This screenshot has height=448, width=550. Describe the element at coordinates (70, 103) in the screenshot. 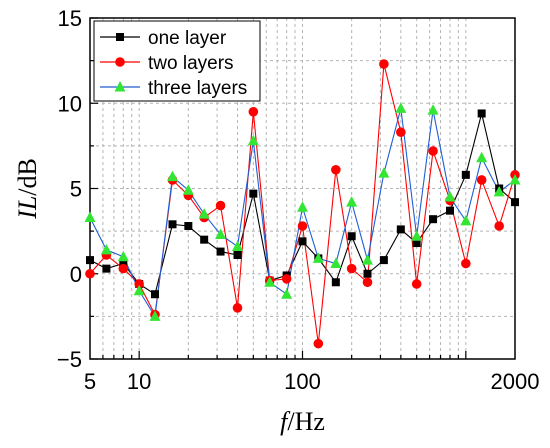

I see `y-tick-label: 10` at that location.